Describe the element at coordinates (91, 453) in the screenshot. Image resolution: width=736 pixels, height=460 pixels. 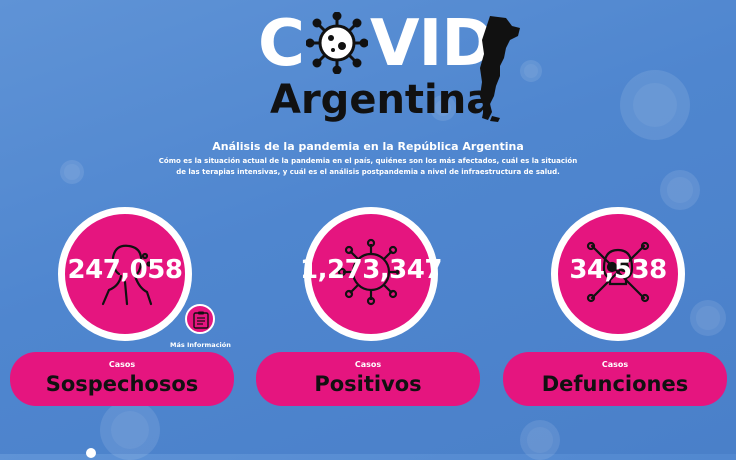
I see `carousel-dot` at that location.